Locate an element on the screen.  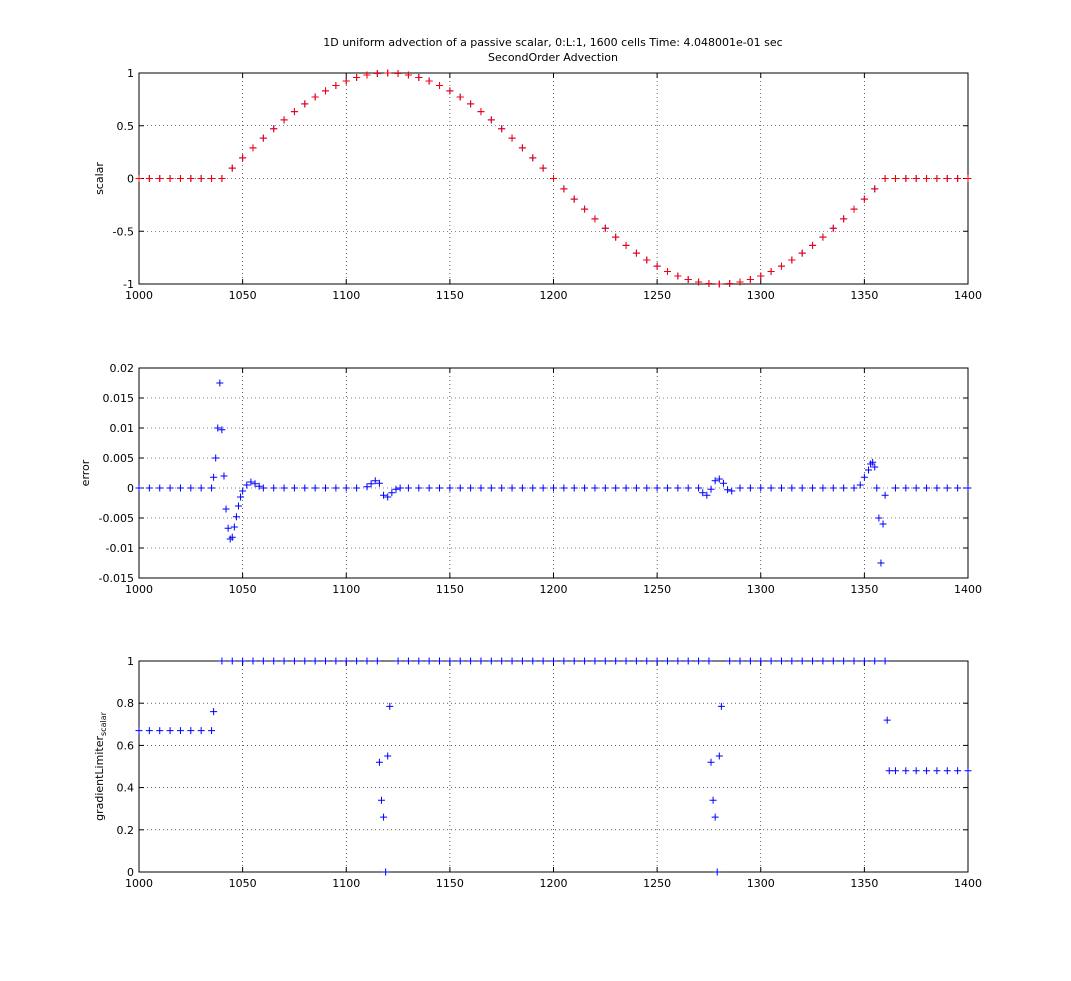
y-axis-label: scalar is located at coordinates (99, 178).